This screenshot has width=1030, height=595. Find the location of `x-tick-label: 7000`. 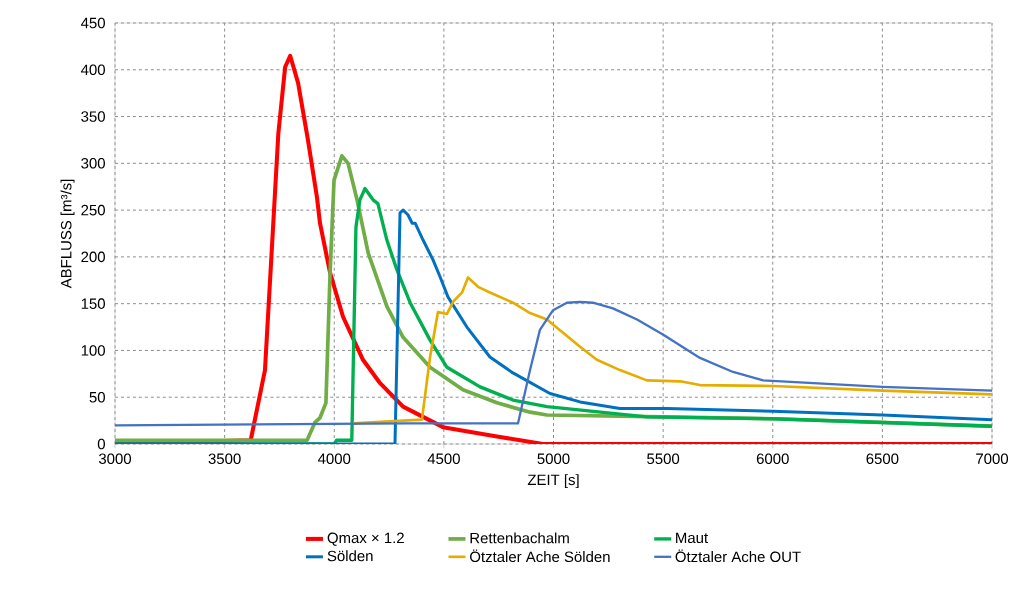

x-tick-label: 7000 is located at coordinates (992, 459).